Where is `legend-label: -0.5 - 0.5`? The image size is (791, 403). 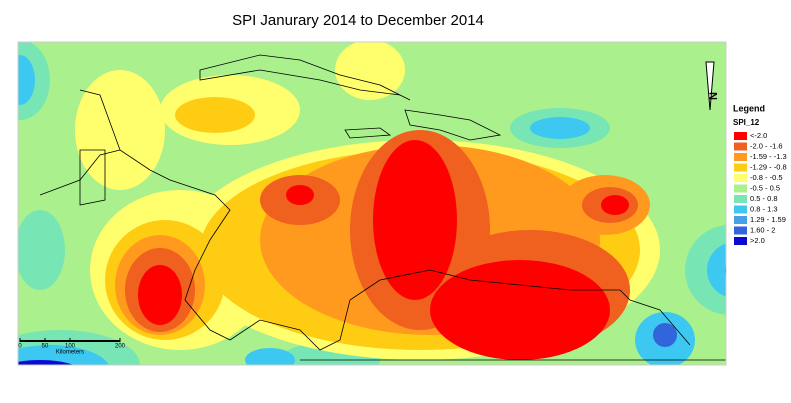 legend-label: -0.5 - 0.5 is located at coordinates (765, 187).